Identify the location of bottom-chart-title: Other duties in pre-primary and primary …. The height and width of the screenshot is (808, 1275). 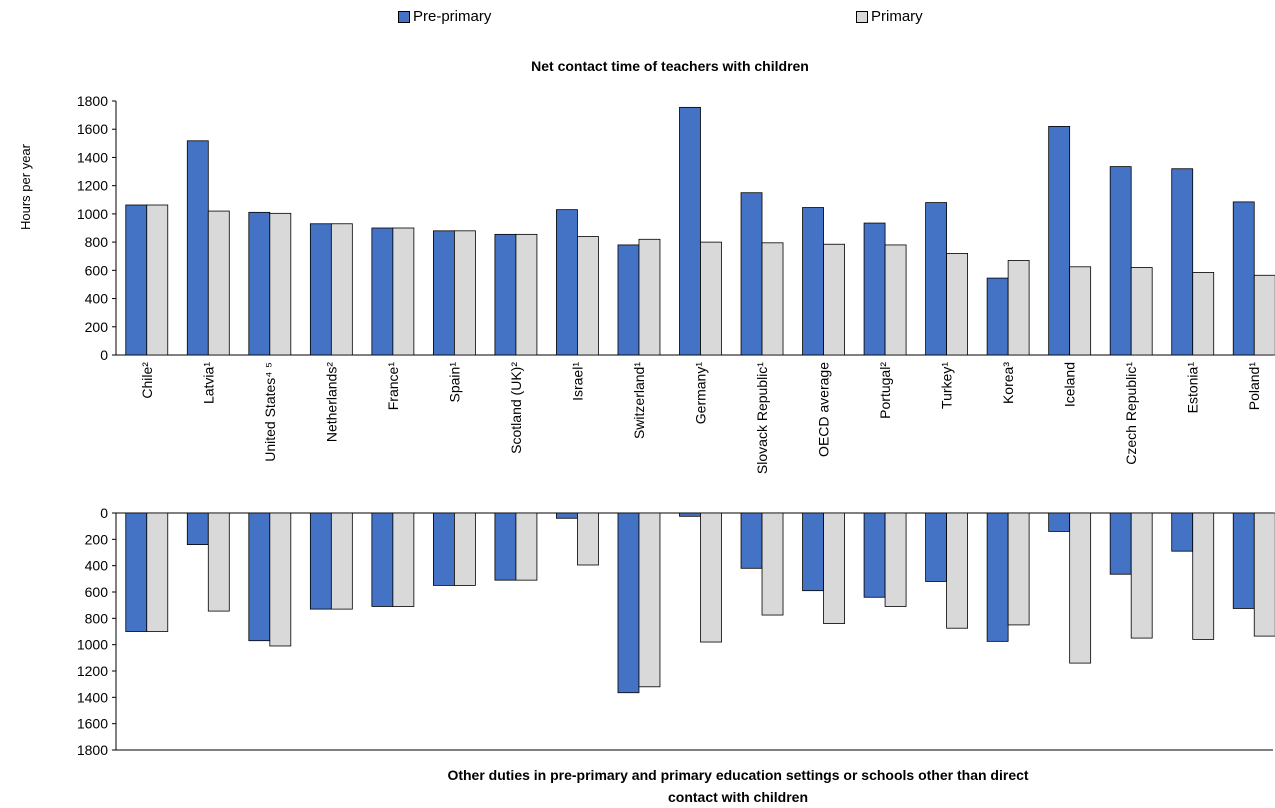
(738, 786).